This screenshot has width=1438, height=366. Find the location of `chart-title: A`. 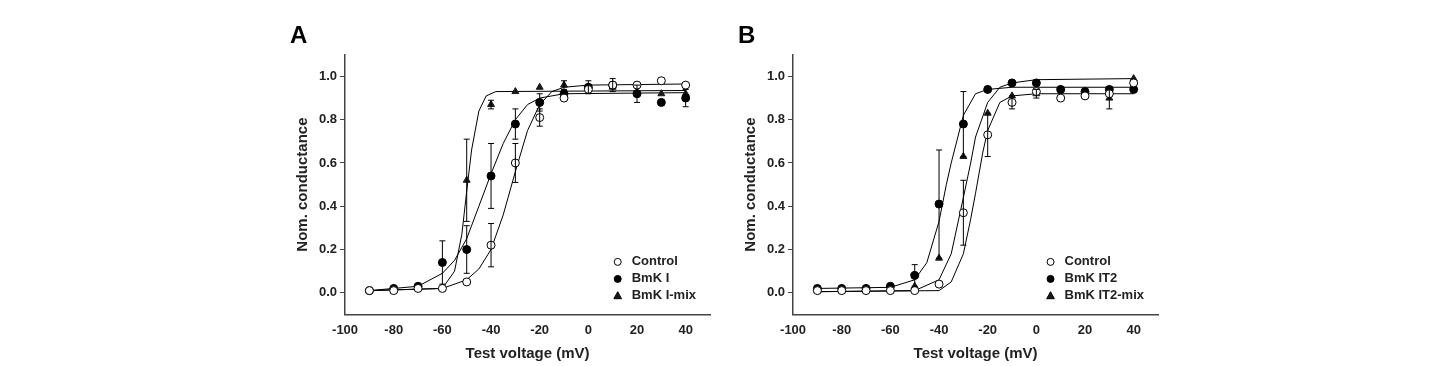

chart-title: A is located at coordinates (299, 35).